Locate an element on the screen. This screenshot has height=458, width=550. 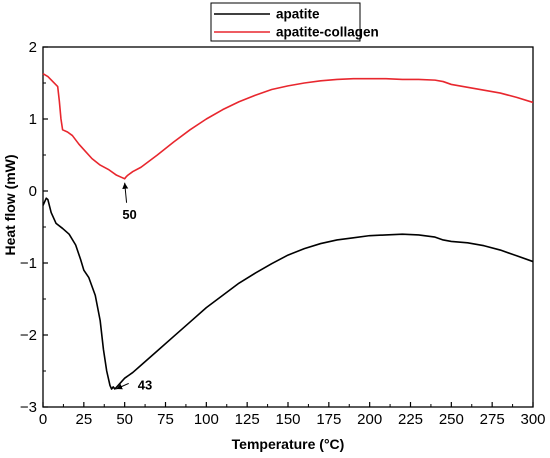
y-tick-label: −2 is located at coordinates (28, 335).